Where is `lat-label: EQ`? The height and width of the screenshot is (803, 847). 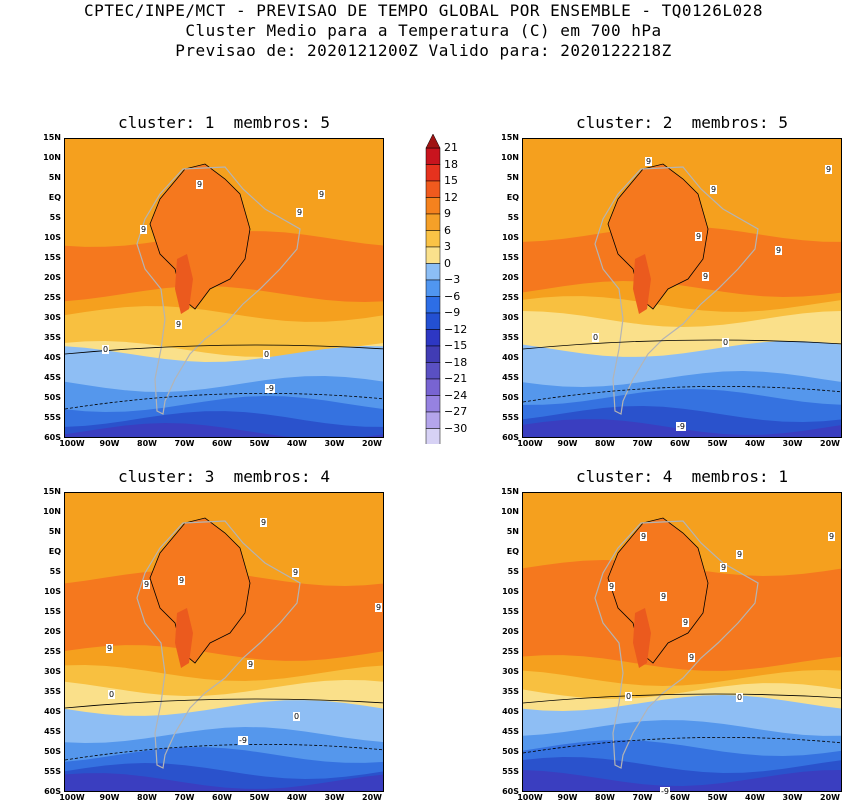
lat-label: EQ is located at coordinates (512, 551).